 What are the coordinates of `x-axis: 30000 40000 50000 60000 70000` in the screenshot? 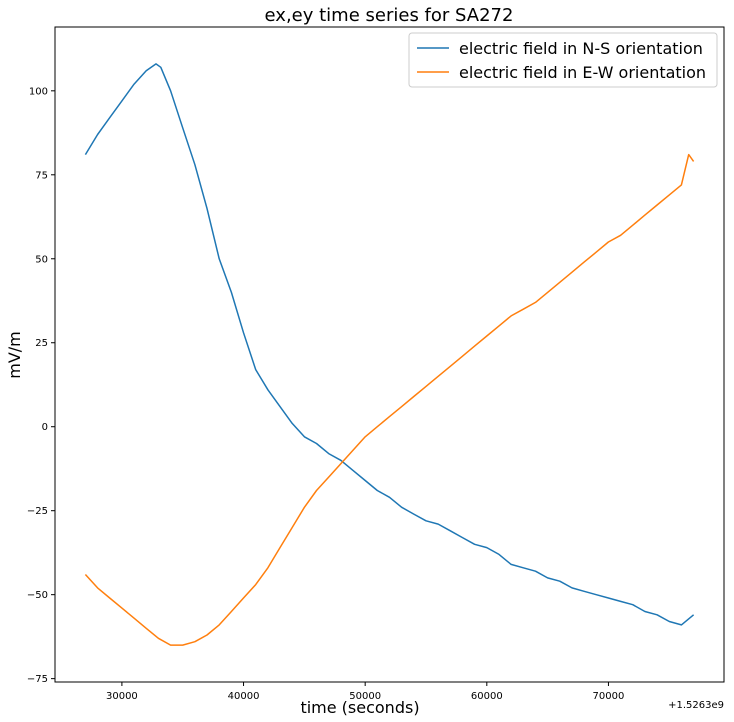 It's located at (365, 692).